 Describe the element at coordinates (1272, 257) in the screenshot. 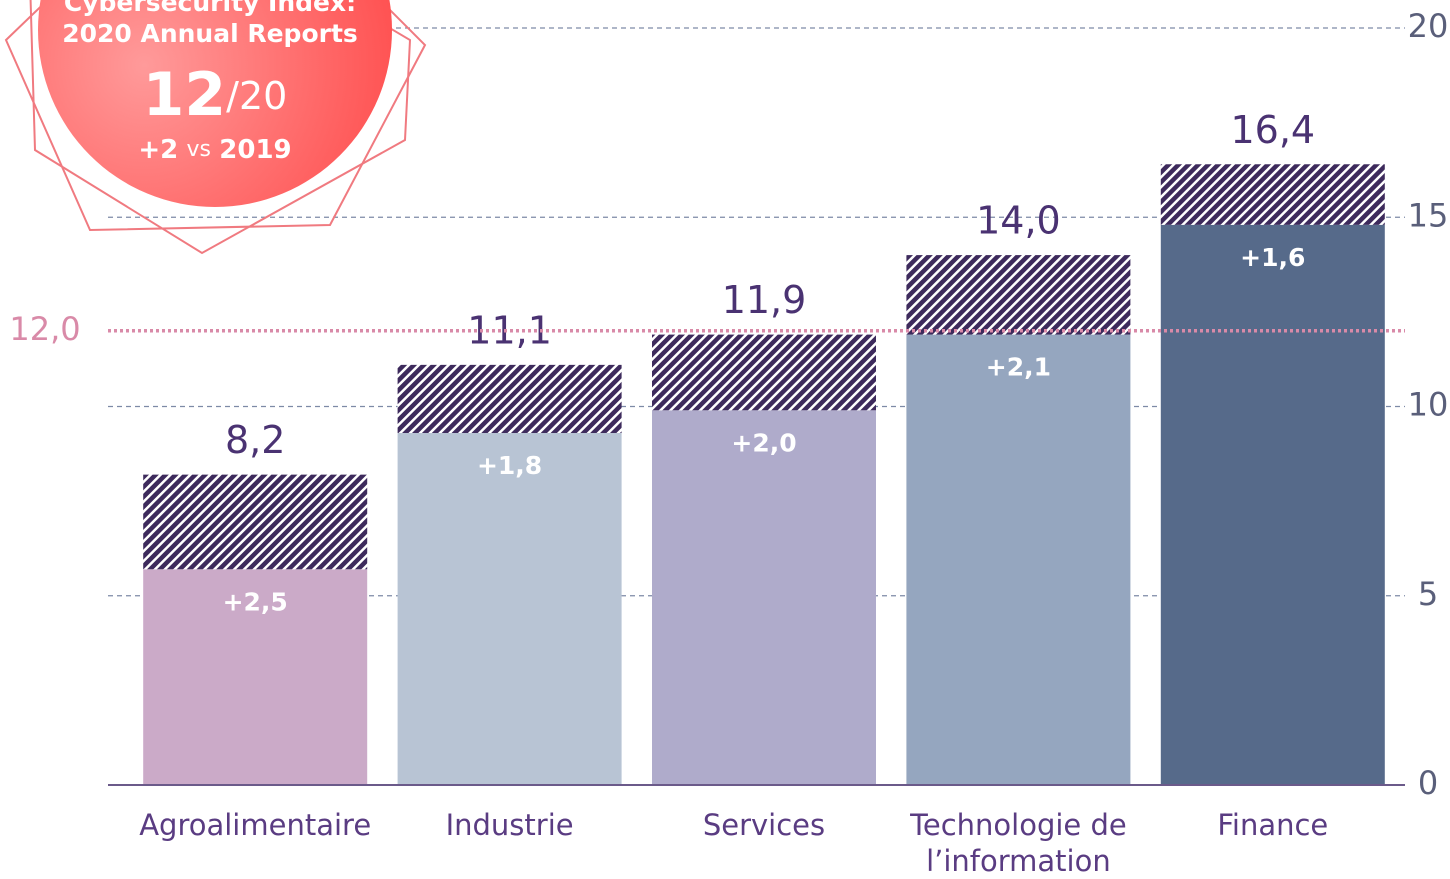

I see `increase-label: +1,6` at that location.